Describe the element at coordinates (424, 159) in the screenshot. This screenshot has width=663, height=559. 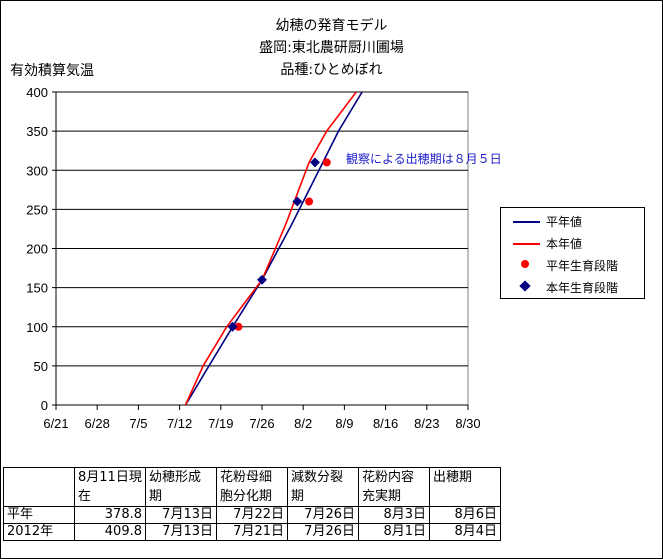
I see `chart-annotation: 観察による出穂期は８月５日` at that location.